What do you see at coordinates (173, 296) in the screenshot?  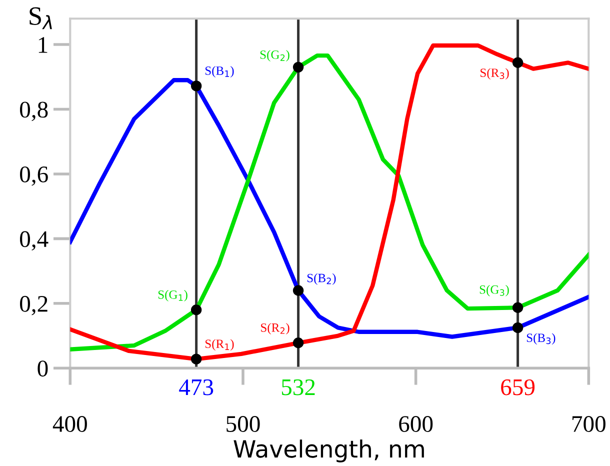 I see `annotation: S(G$_{1}$)` at bounding box center [173, 296].